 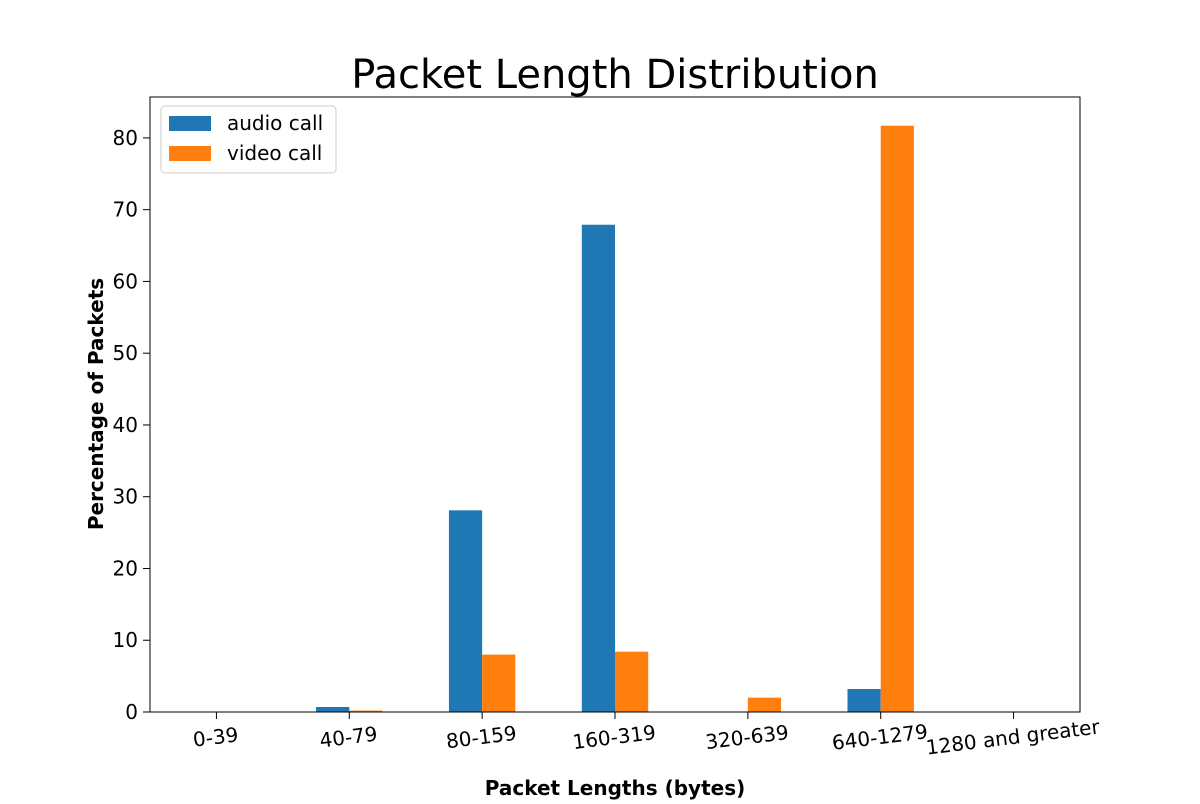 I want to click on legend-label-audio: audio call, so click(x=275, y=123).